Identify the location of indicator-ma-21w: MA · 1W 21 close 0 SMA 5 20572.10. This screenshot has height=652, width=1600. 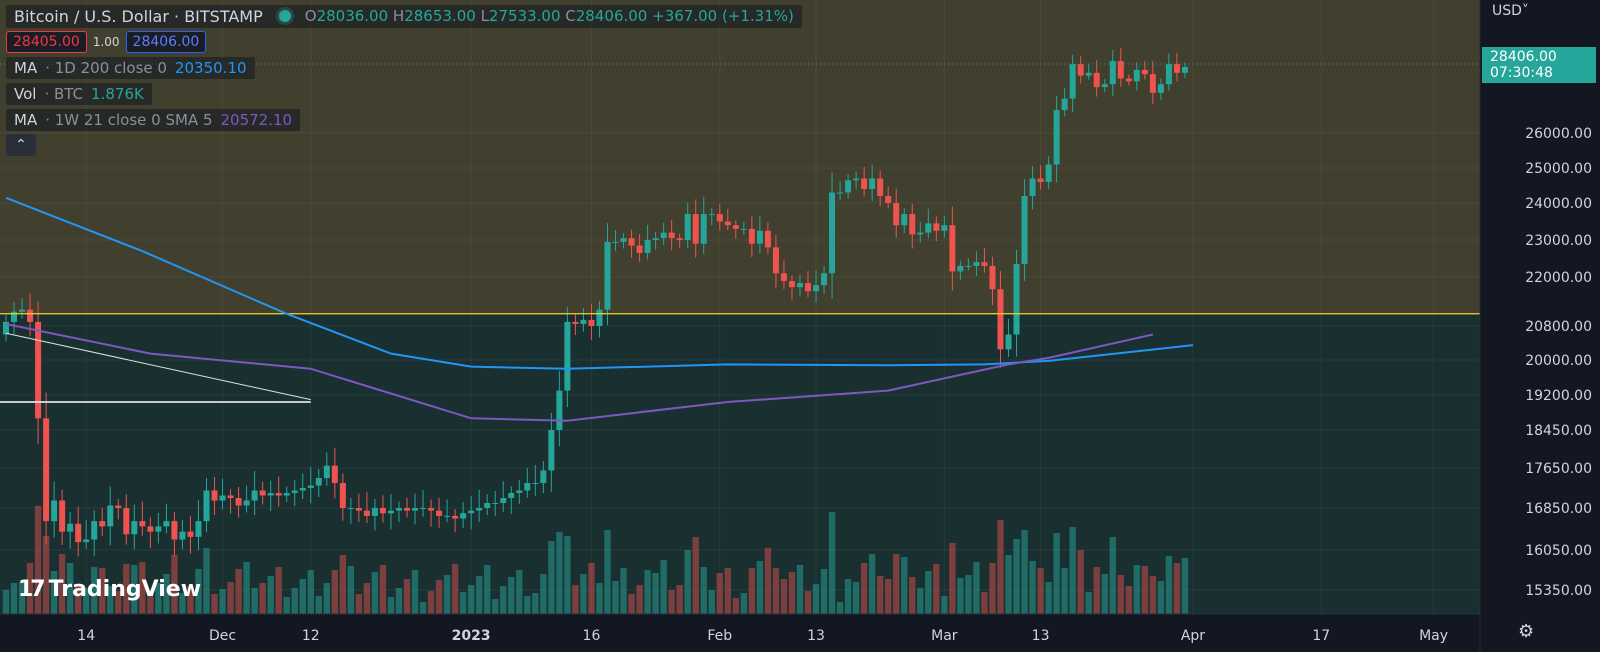
(153, 120).